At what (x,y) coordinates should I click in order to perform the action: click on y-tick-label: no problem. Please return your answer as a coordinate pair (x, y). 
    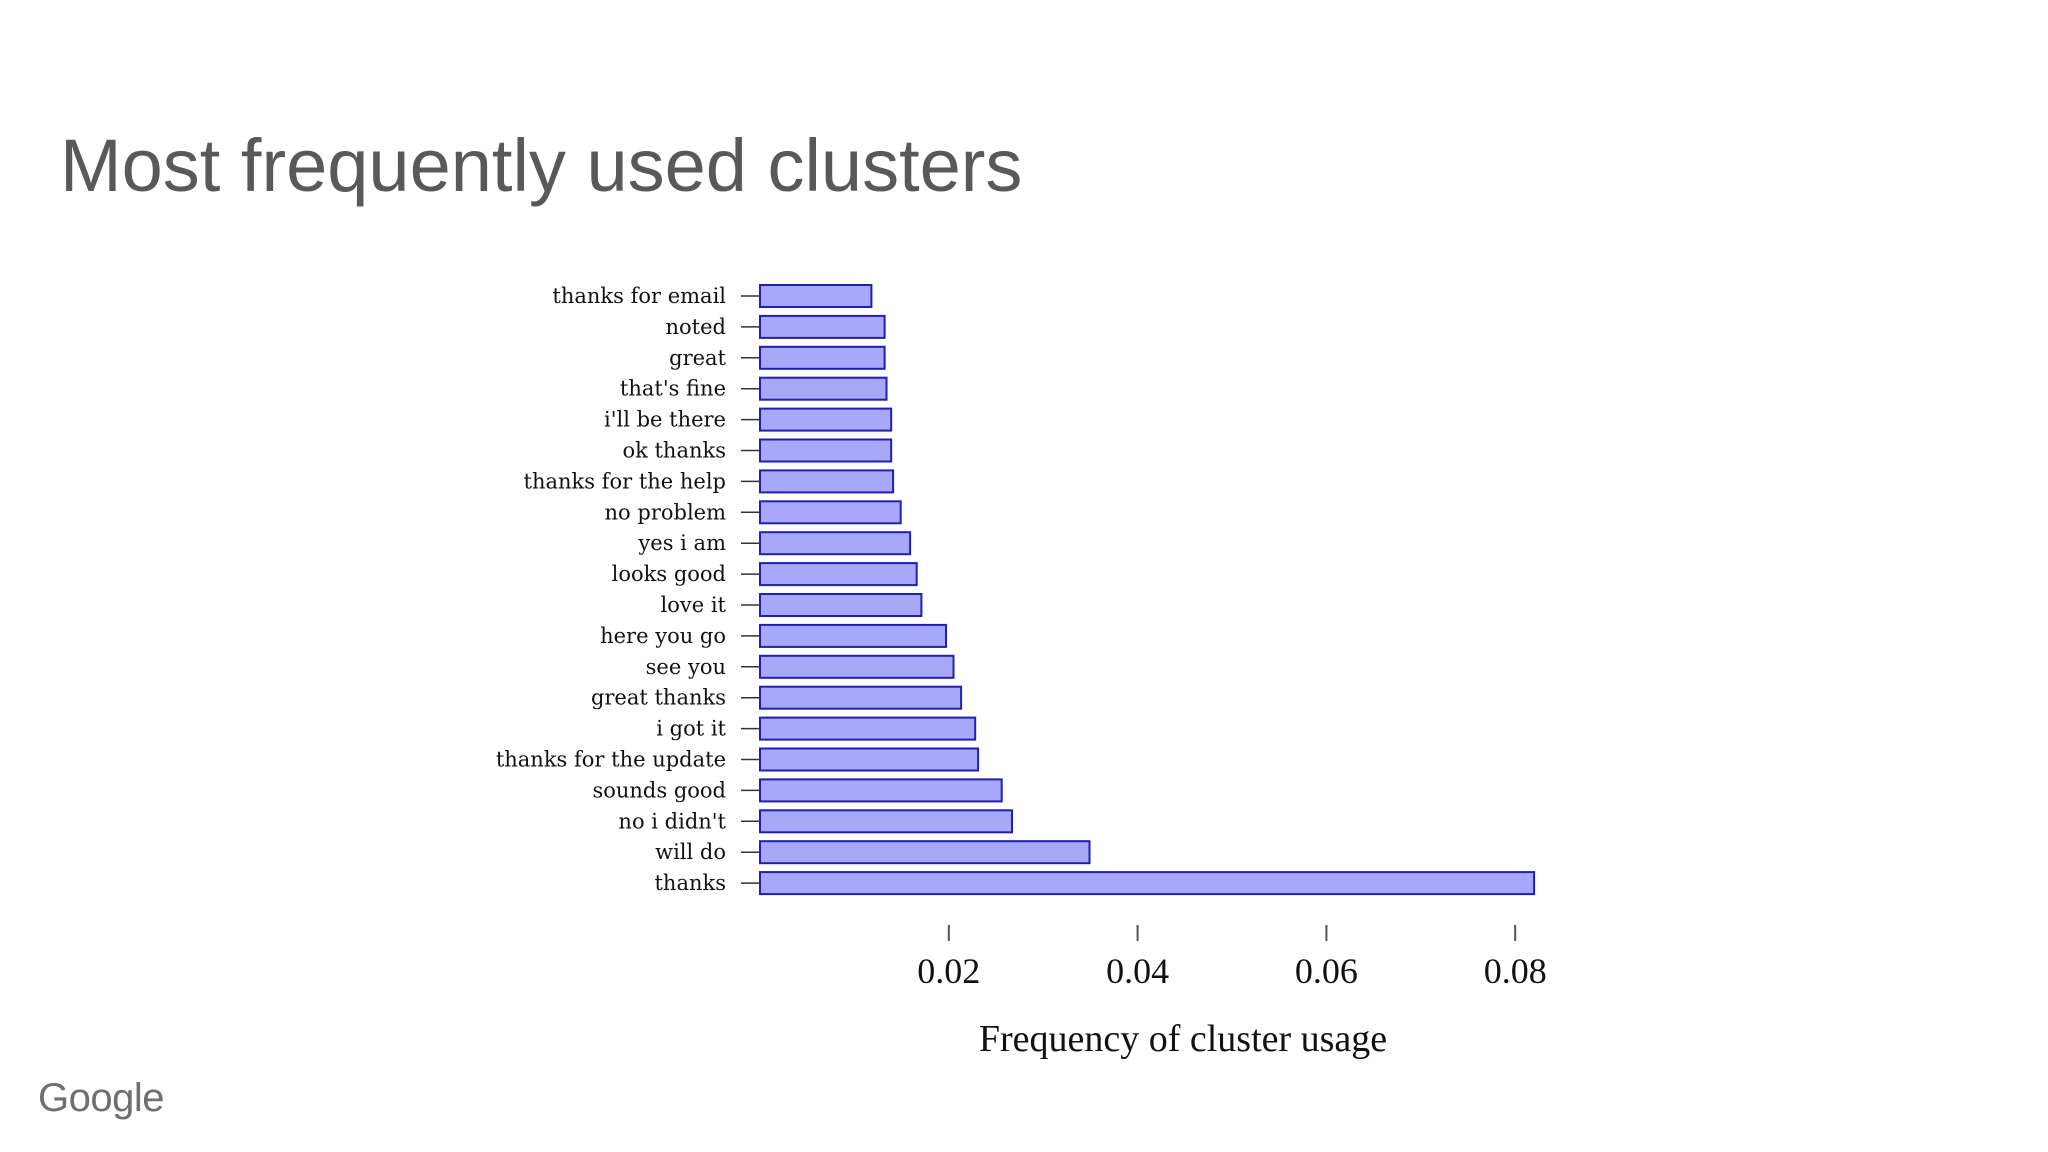
    Looking at the image, I should click on (666, 512).